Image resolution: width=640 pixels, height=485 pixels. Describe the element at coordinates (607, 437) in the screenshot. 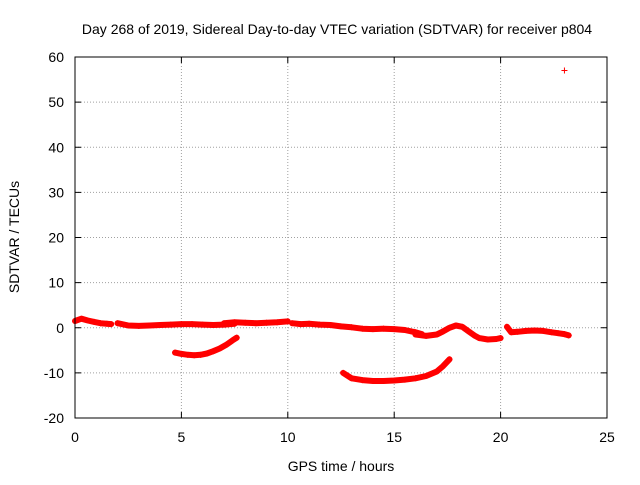

I see `x-tick-label: 25` at that location.